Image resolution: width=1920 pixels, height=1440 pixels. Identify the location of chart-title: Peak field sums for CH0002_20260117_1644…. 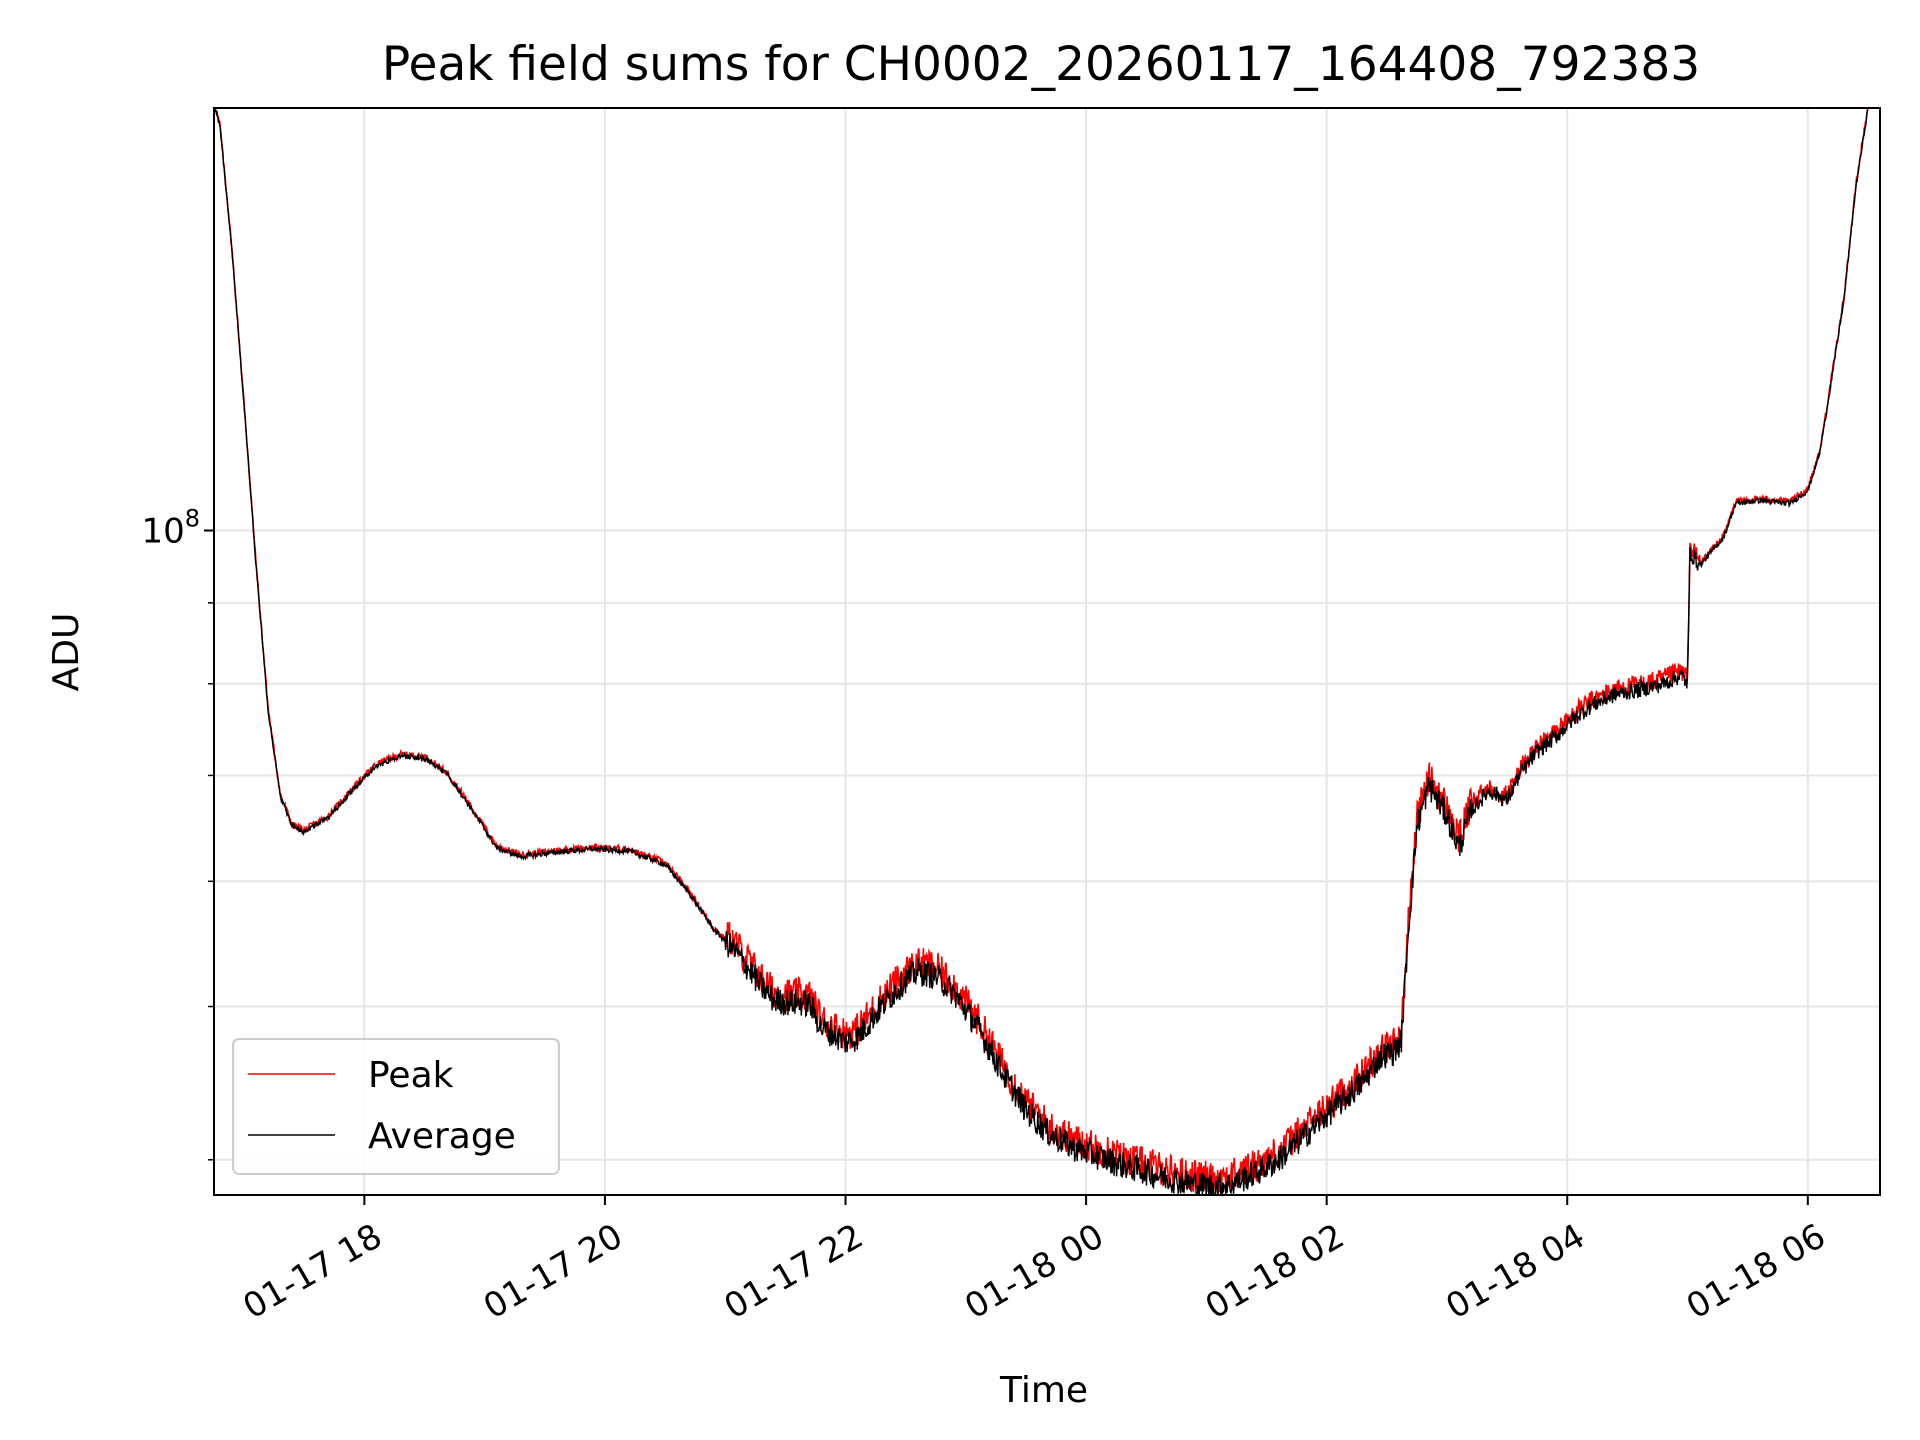
(1041, 64).